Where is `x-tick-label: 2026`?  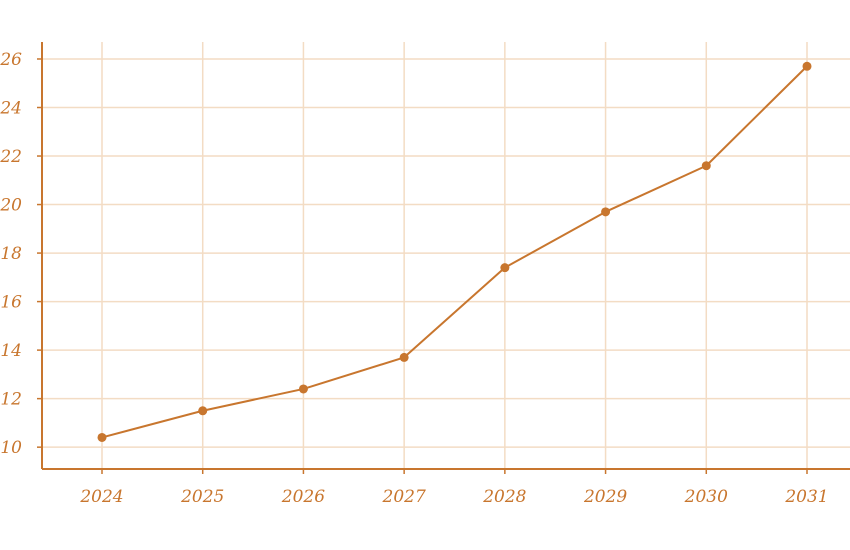 x-tick-label: 2026 is located at coordinates (303, 497).